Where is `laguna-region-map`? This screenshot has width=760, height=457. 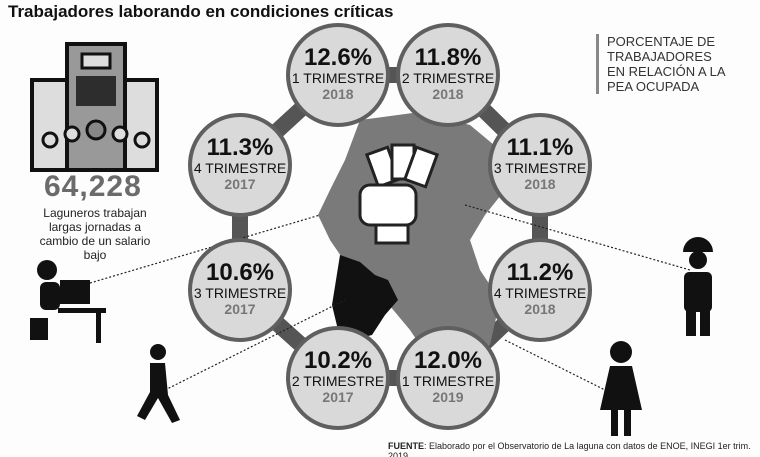 laguna-region-map is located at coordinates (365, 297).